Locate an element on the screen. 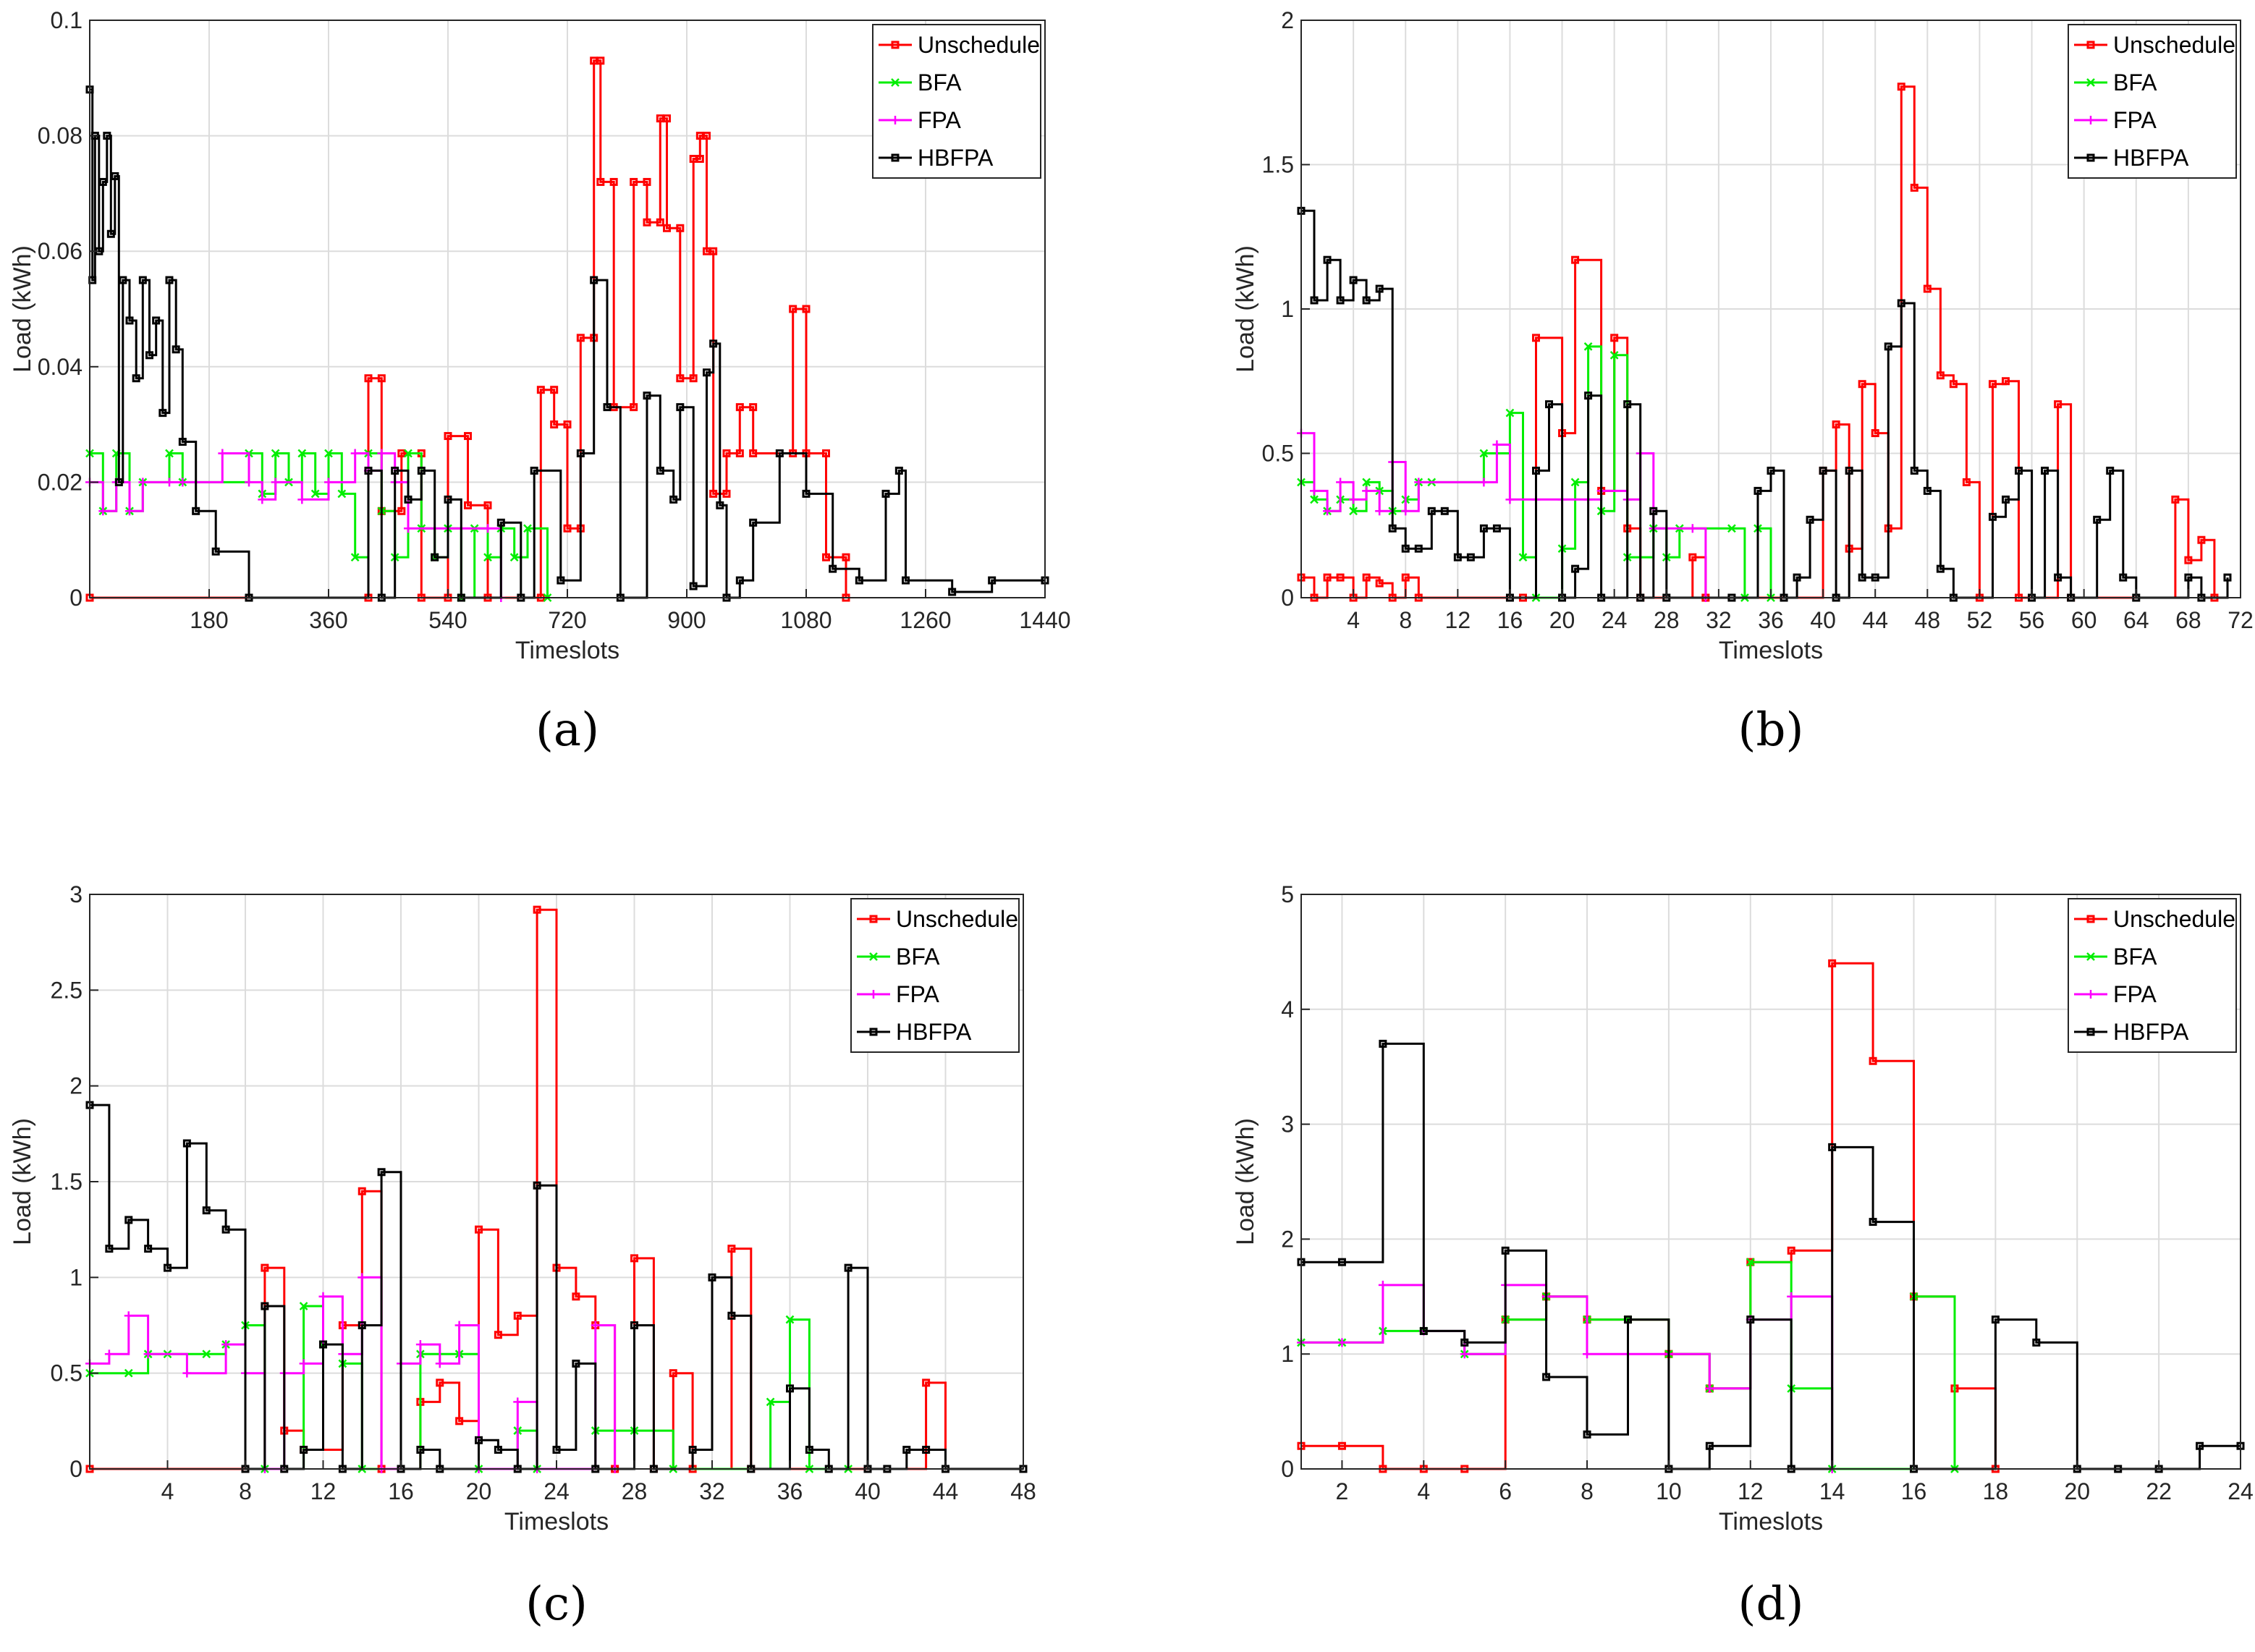 This screenshot has width=2255, height=1652. x-tick-label: 6 is located at coordinates (1506, 1491).